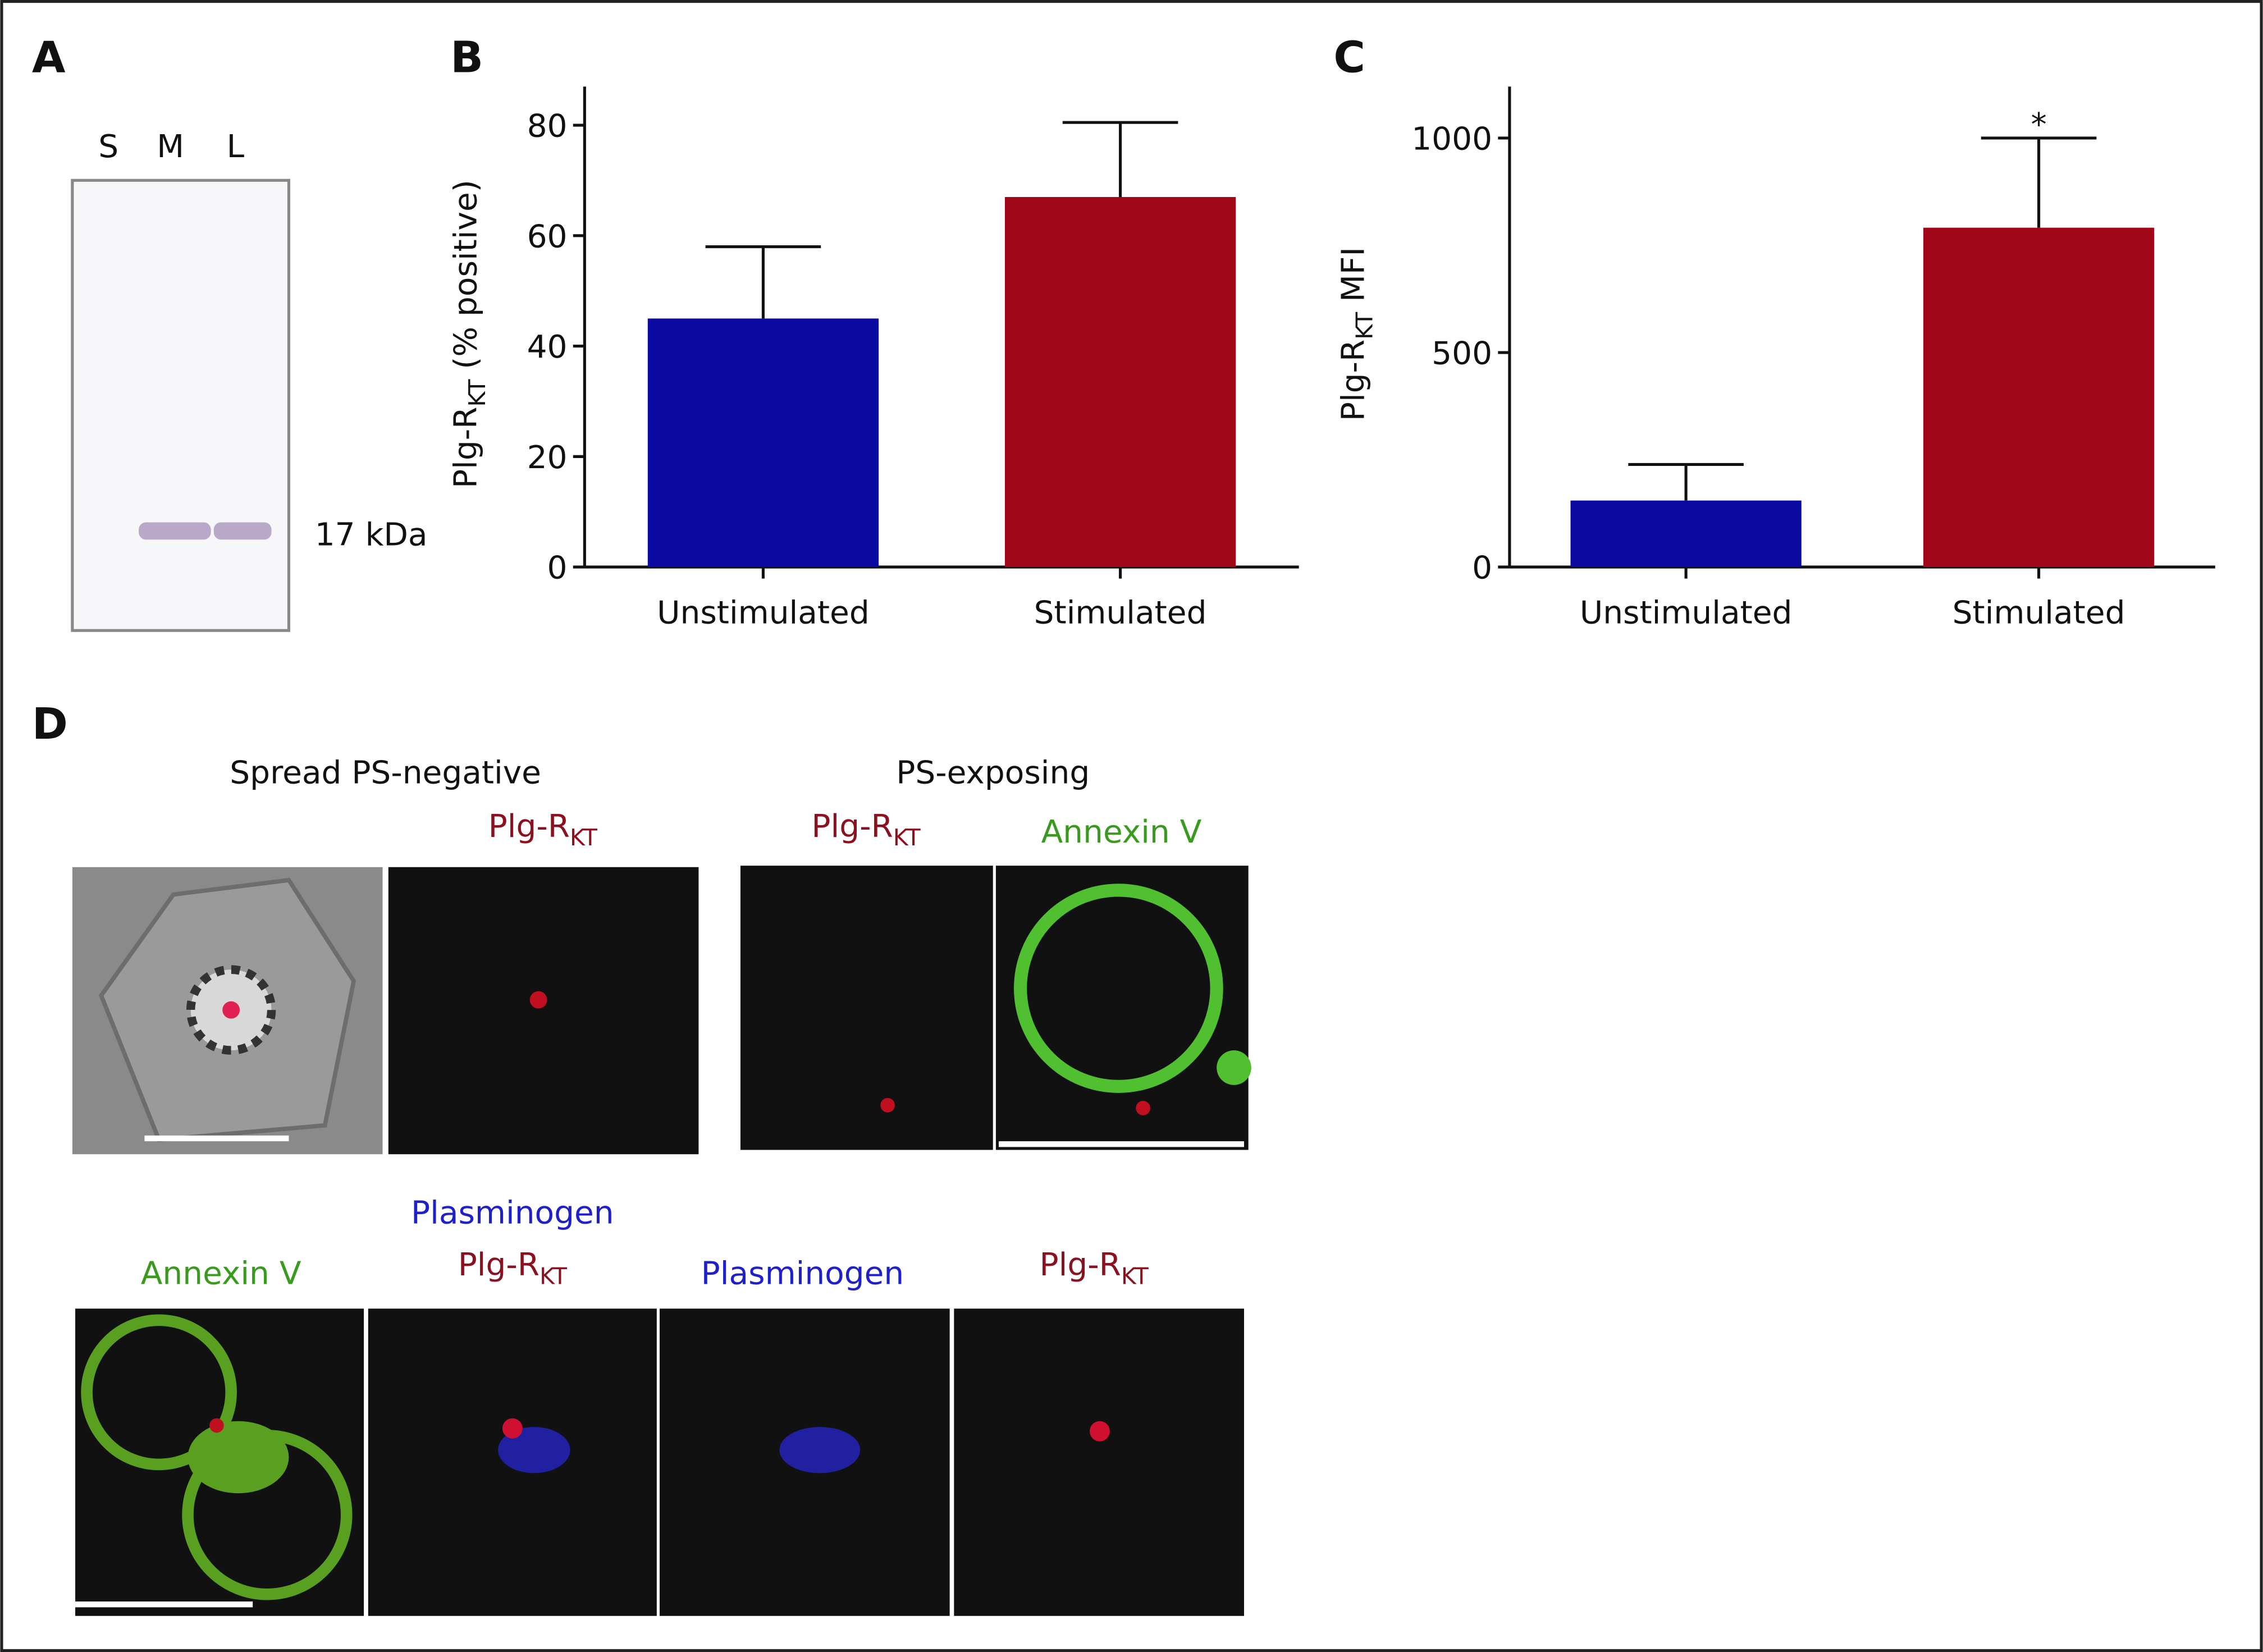 This screenshot has width=2263, height=1652. Describe the element at coordinates (466, 279) in the screenshot. I see `y-axis-label-part: (% positive)` at that location.